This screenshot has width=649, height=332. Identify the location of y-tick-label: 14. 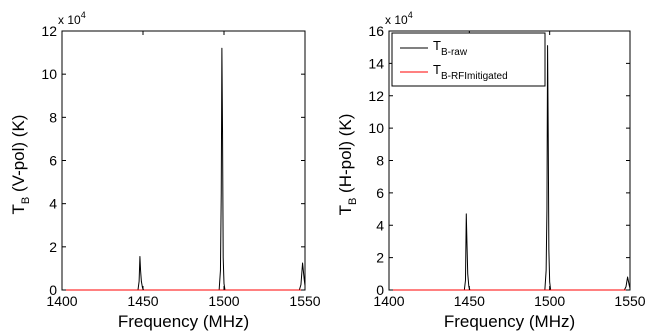
(376, 63).